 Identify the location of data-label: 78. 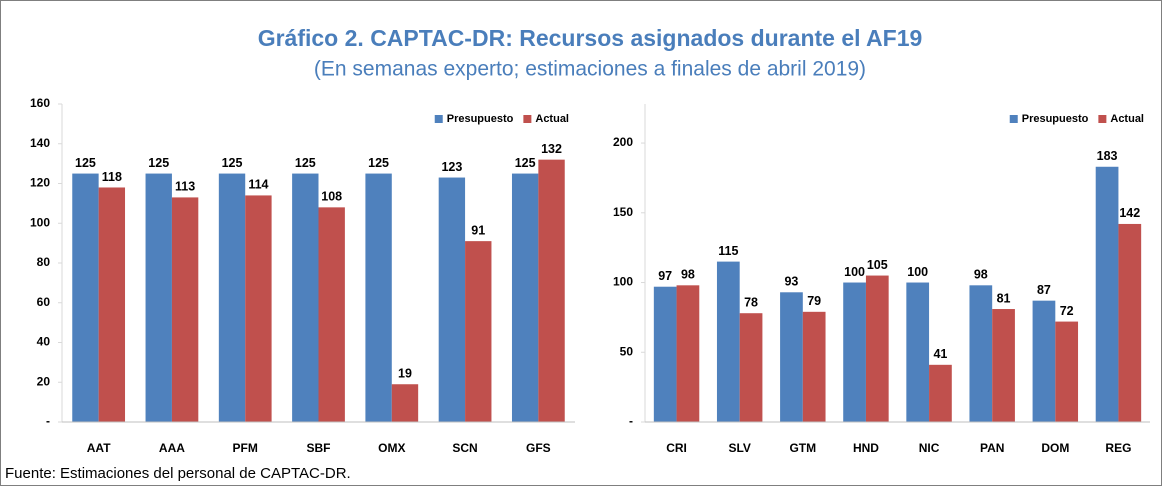
(751, 303).